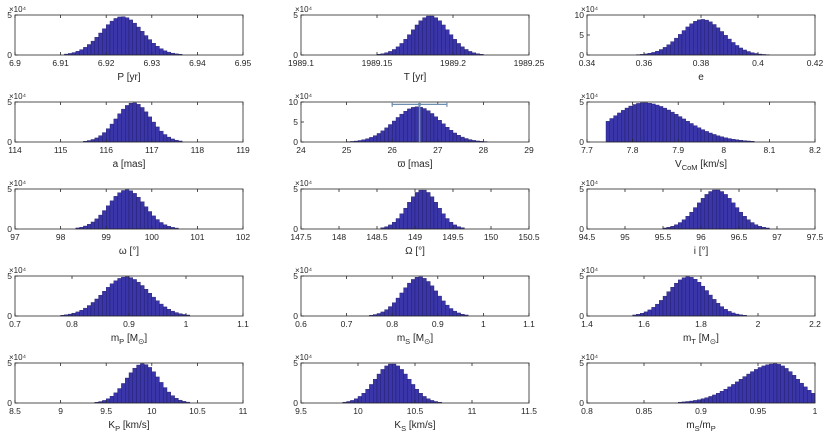  I want to click on x-tick-label: 25, so click(347, 150).